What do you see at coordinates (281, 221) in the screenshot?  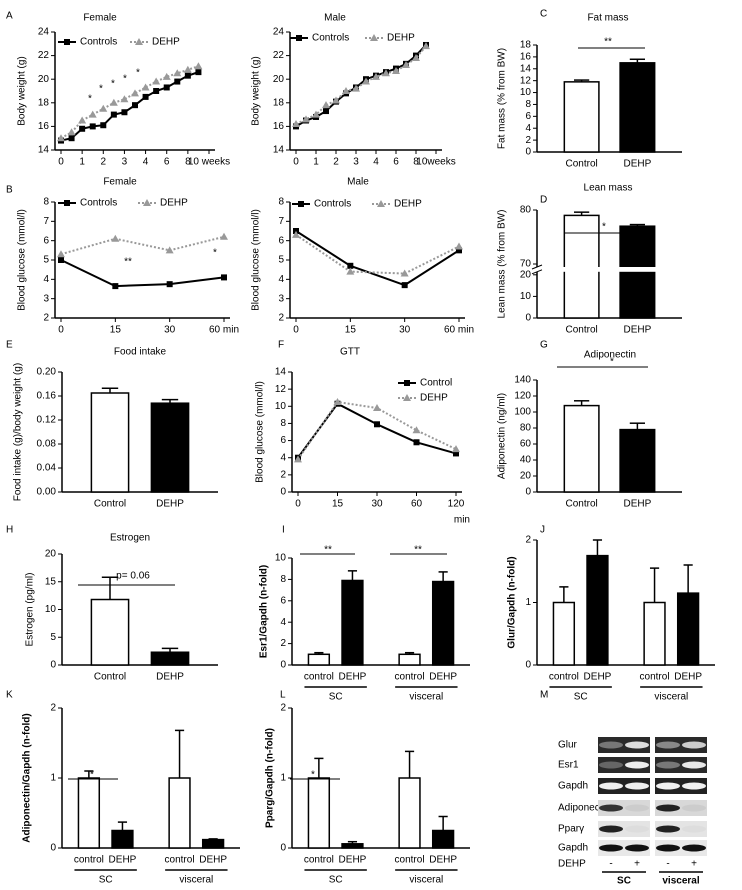 I see `y-tick-label: 7` at bounding box center [281, 221].